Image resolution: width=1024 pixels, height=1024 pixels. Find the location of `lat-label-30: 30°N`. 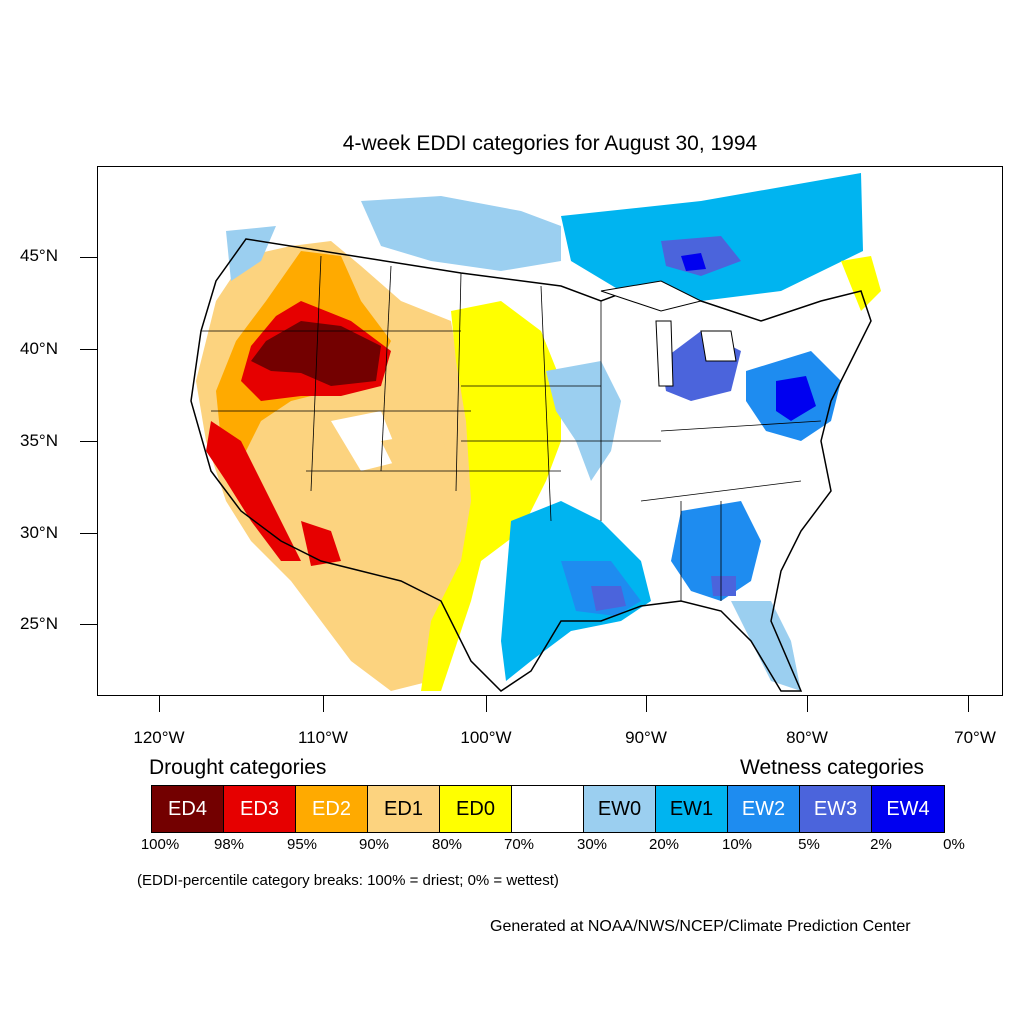

lat-label-30: 30°N is located at coordinates (39, 532).